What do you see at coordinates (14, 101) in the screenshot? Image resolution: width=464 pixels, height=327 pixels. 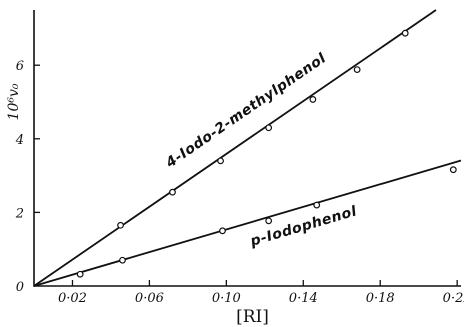 I see `y-axis-label: 10⁶v₀` at bounding box center [14, 101].